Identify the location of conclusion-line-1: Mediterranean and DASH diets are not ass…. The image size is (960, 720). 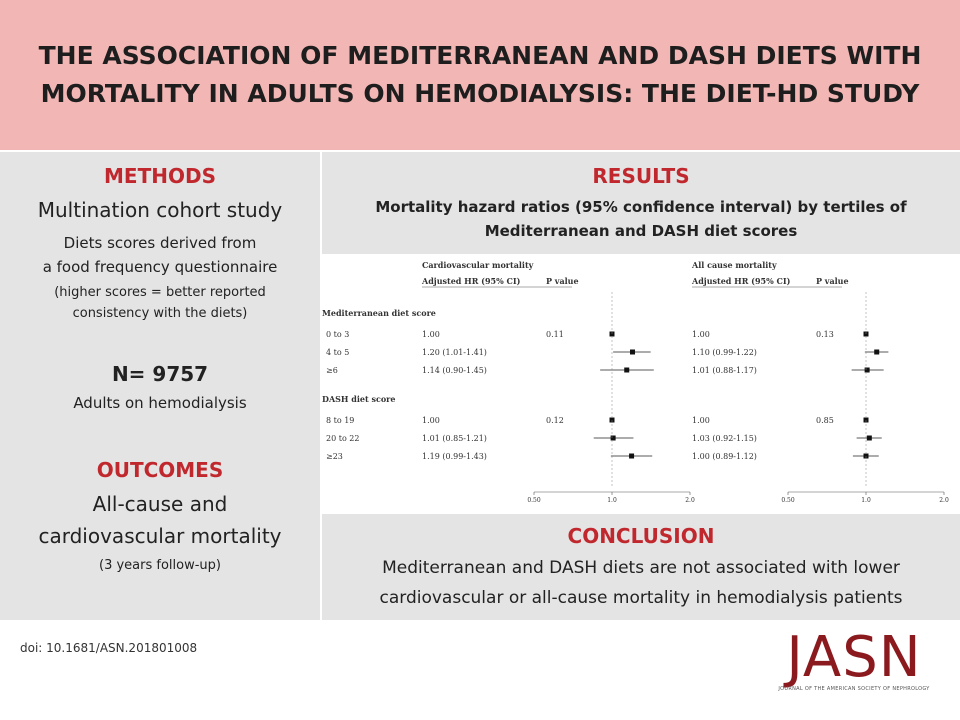
(641, 568).